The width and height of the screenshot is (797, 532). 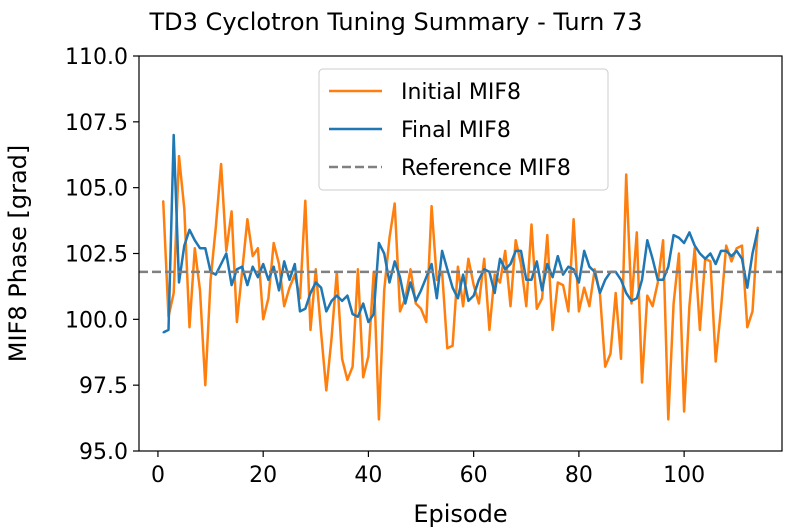 I want to click on x-axis-label: Episode, so click(x=460, y=514).